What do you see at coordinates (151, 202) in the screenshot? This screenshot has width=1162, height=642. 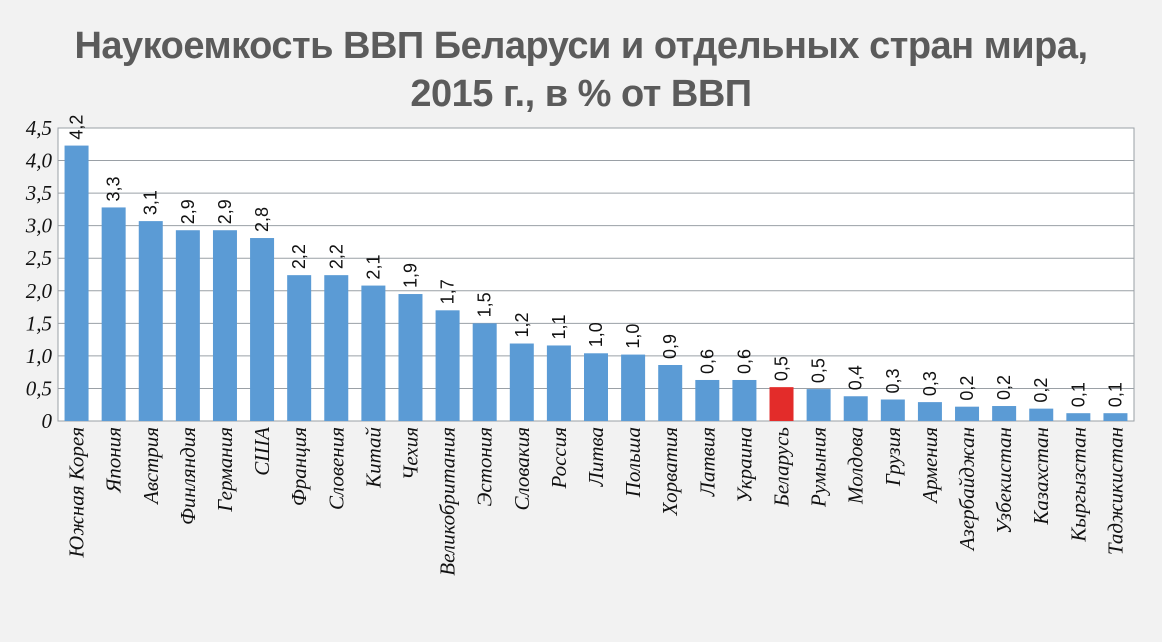 I see `data-label: 3,1` at bounding box center [151, 202].